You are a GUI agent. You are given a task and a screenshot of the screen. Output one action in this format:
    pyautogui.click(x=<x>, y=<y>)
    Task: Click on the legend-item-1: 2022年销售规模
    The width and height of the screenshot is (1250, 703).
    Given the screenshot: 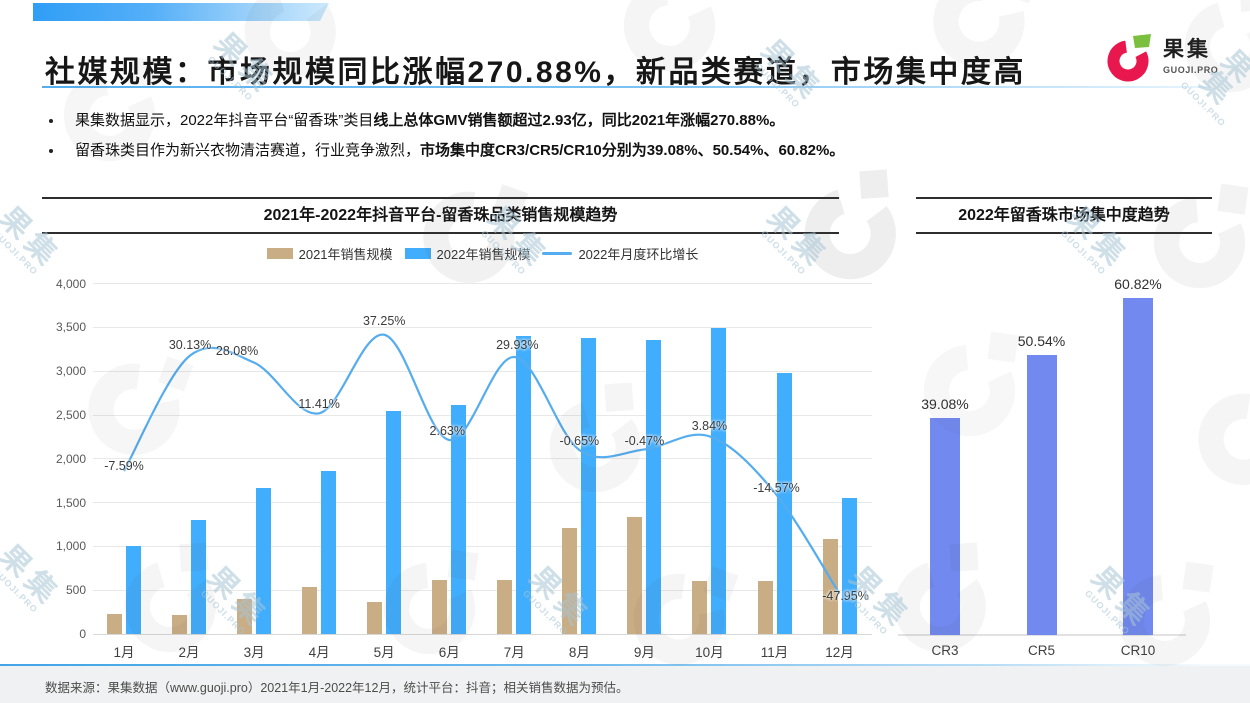 What is the action you would take?
    pyautogui.click(x=467, y=253)
    